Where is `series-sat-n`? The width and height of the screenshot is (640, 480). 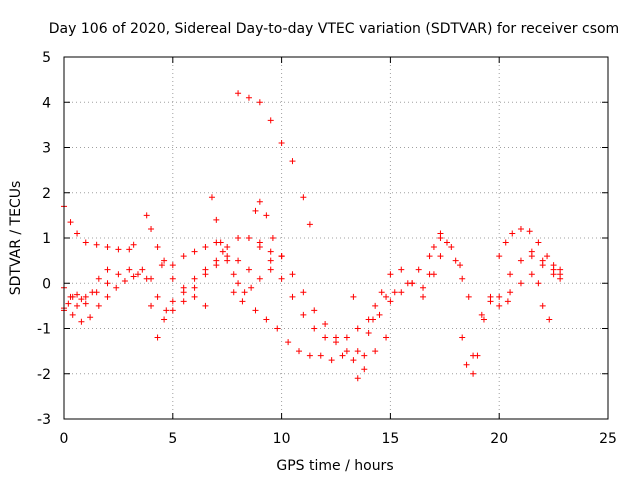 series-sat-n is located at coordinates (397, 317).